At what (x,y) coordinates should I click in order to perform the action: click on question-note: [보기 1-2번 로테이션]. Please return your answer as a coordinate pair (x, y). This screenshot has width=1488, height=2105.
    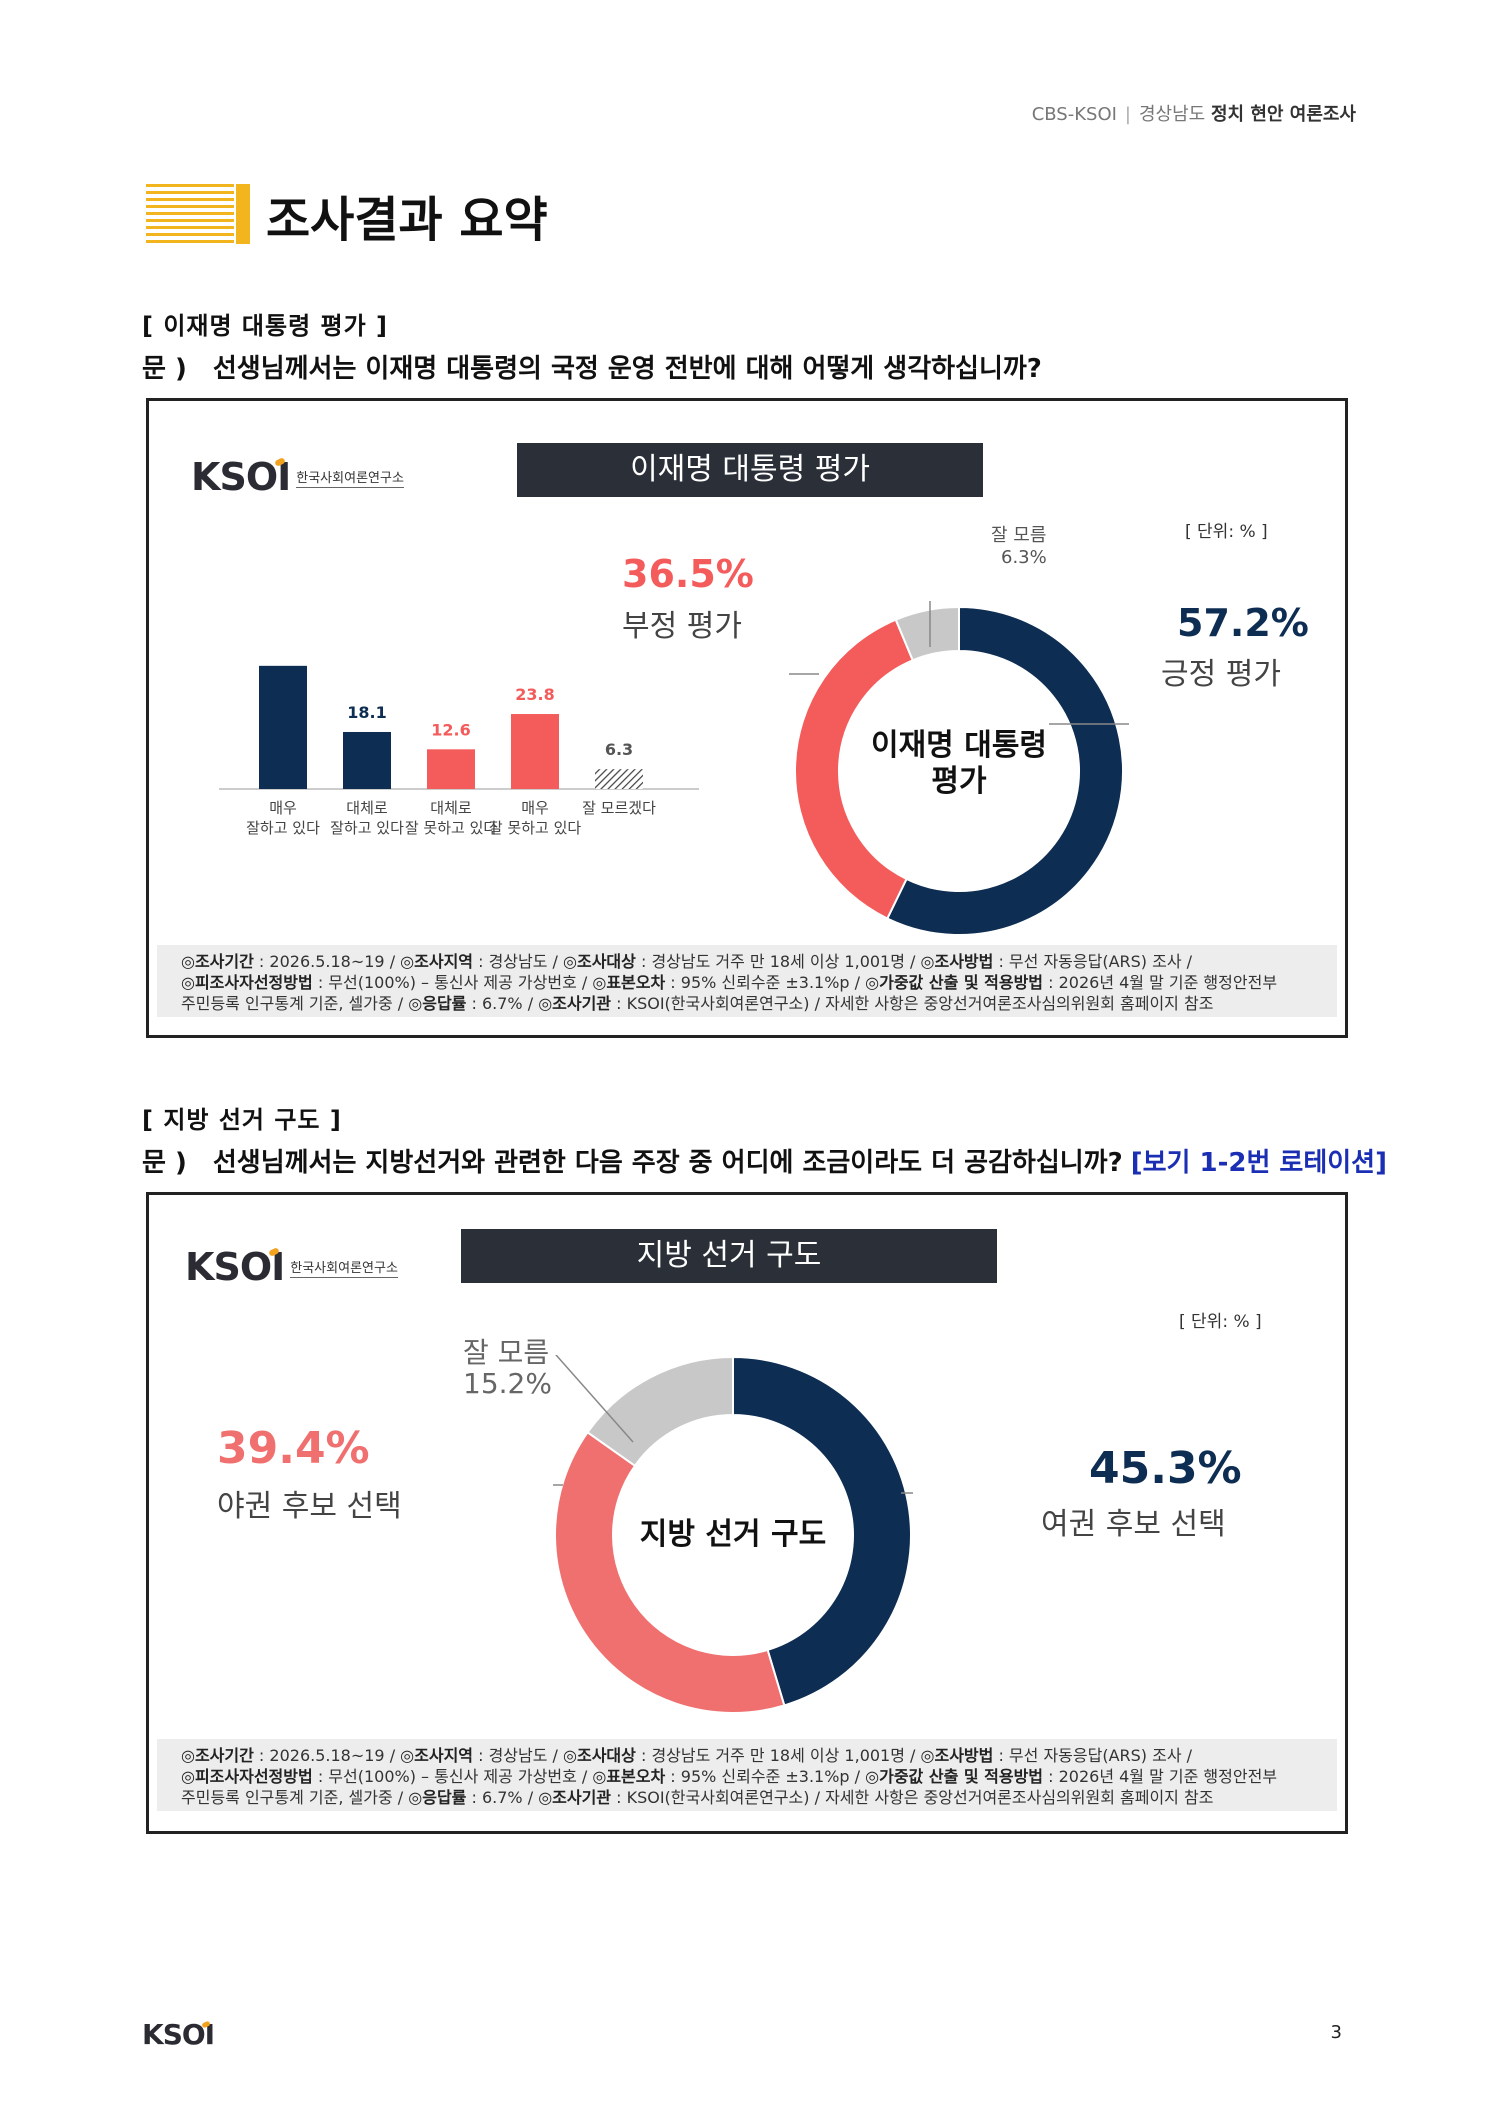
    Looking at the image, I should click on (1258, 1163).